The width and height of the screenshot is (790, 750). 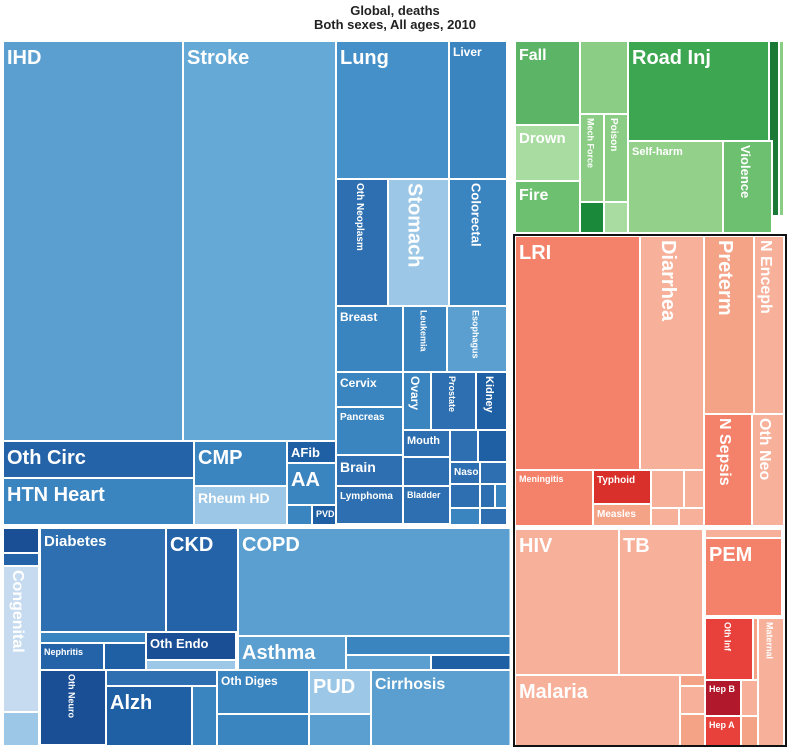 I want to click on cell-fire, so click(x=547, y=207).